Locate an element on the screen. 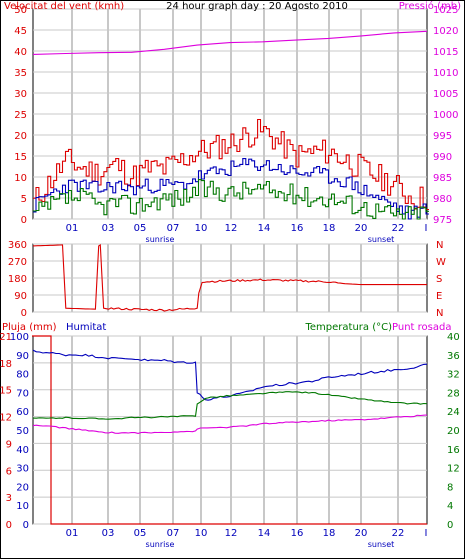 This screenshot has width=465, height=559. humidity-tick-label: 90 is located at coordinates (22, 356).